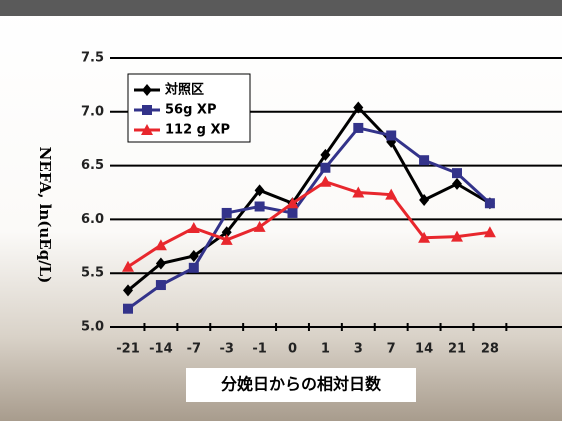  Describe the element at coordinates (197, 130) in the screenshot. I see `legend-label: 112 g XP` at that location.